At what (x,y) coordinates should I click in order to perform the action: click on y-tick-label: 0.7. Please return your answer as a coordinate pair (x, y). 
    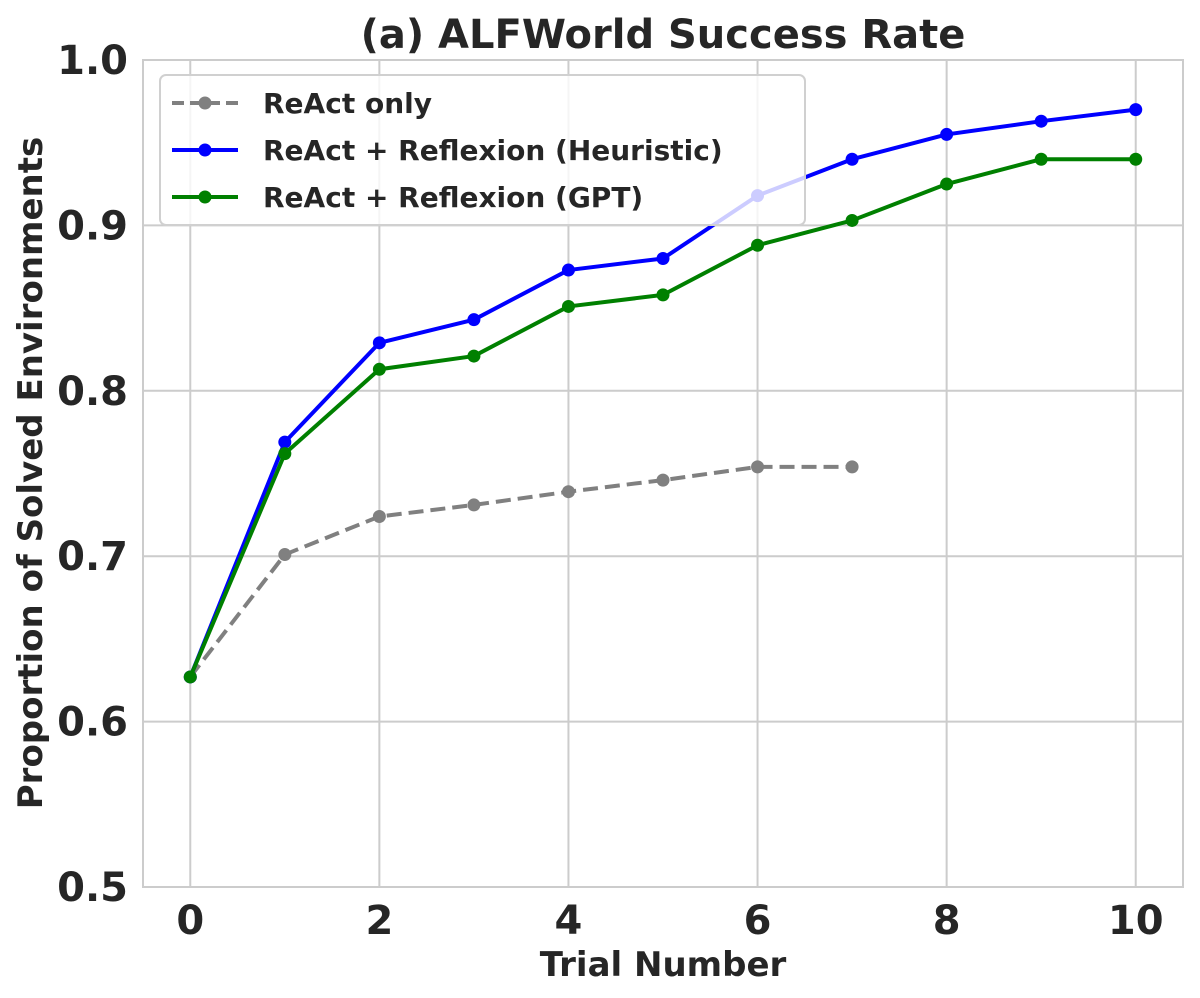
    Looking at the image, I should click on (92, 557).